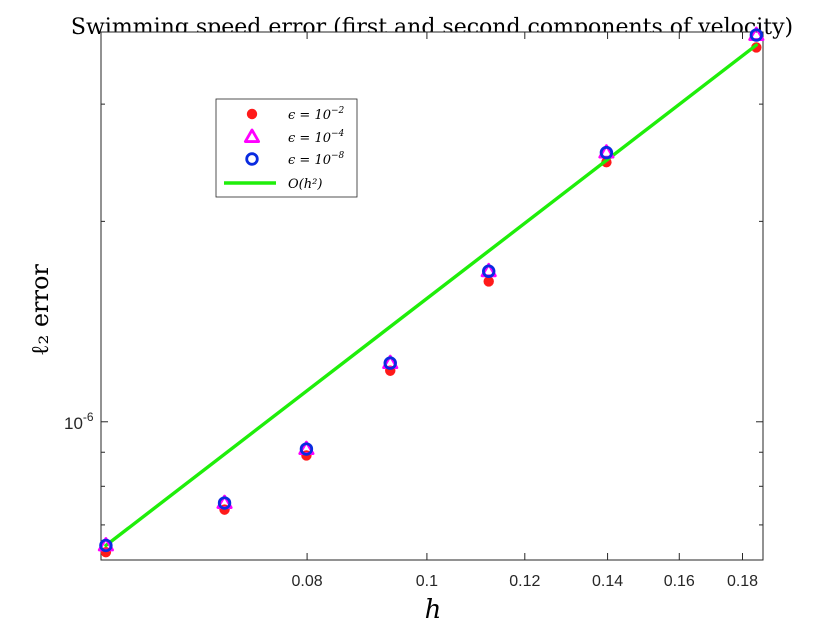  I want to click on legend-box, so click(286, 148).